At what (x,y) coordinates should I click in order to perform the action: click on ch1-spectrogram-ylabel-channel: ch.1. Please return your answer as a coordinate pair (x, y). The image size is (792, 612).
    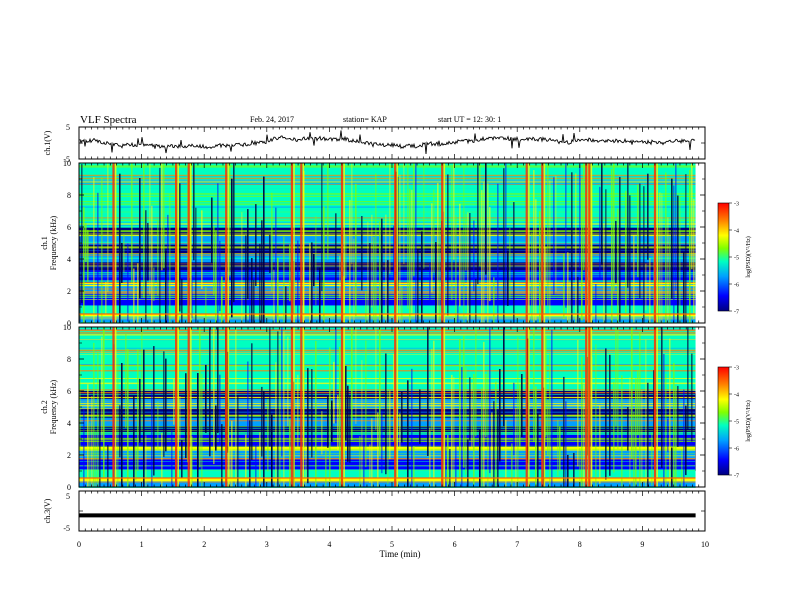
    Looking at the image, I should click on (44, 243).